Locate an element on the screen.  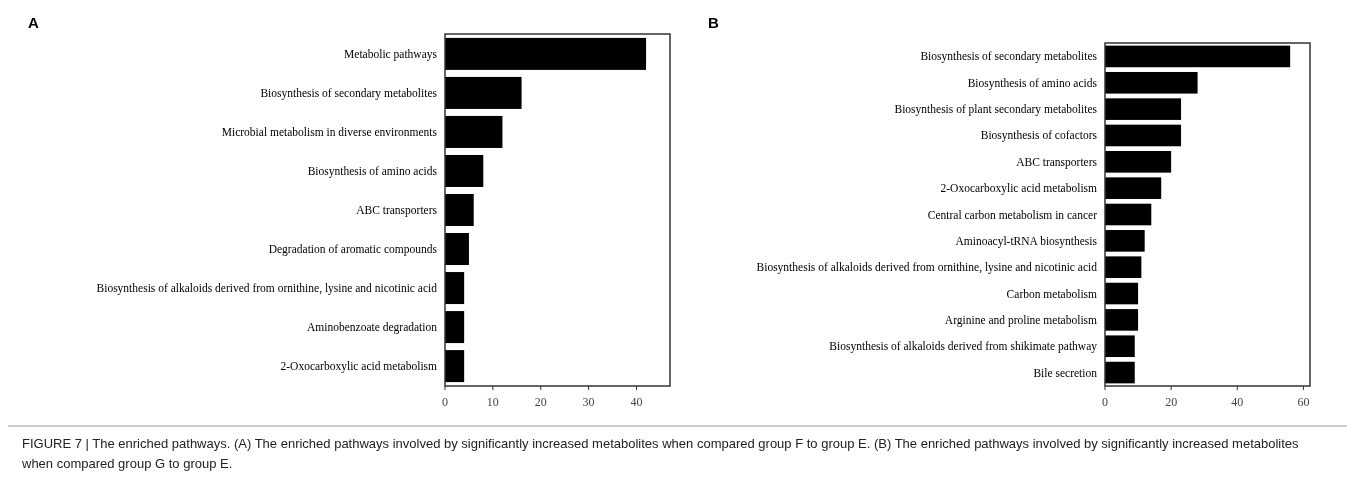
y-tick-label: Aminobenzoate degradation is located at coordinates (372, 328).